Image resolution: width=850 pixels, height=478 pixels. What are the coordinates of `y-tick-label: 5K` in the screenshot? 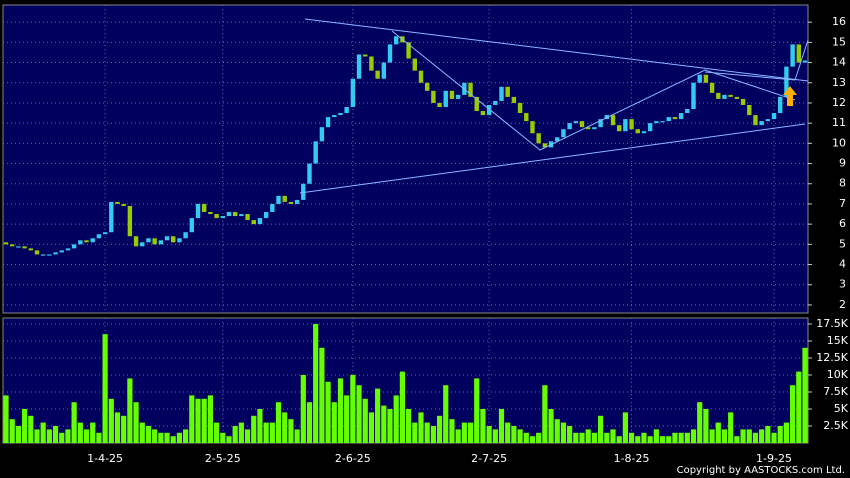 It's located at (841, 408).